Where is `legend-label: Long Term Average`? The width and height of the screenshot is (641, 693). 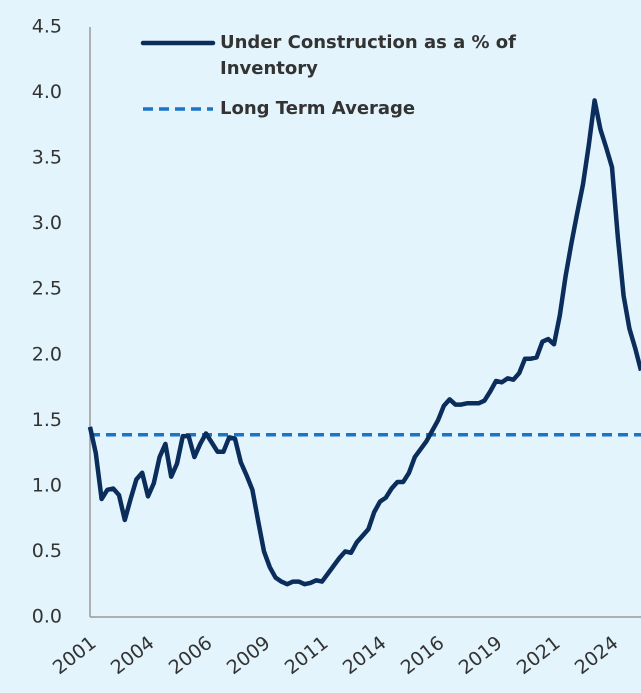 legend-label: Long Term Average is located at coordinates (318, 108).